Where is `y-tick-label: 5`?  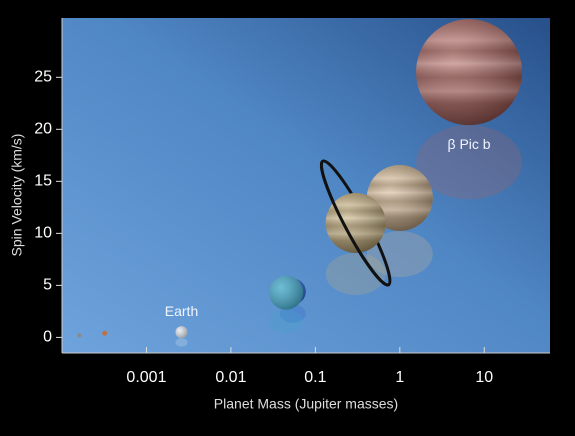
y-tick-label: 5 is located at coordinates (47, 285).